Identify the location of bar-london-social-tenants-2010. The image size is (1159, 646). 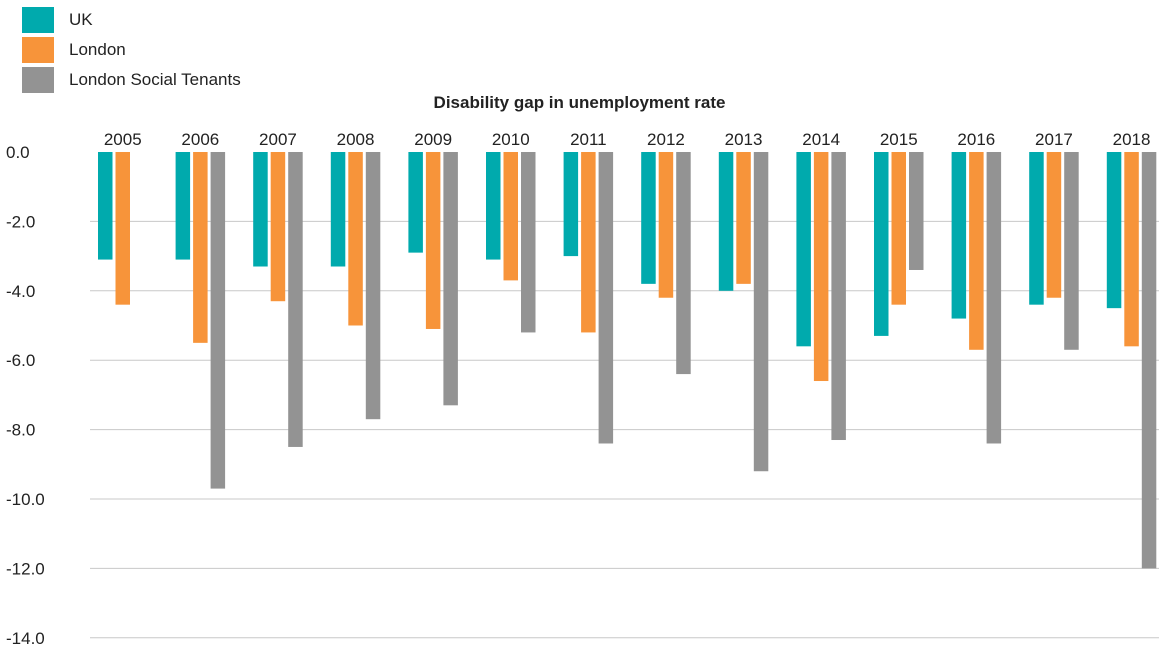
(528, 242).